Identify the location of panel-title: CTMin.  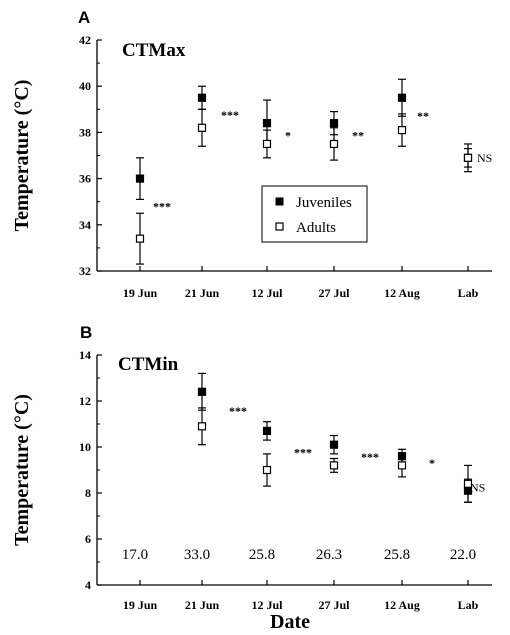
(148, 364).